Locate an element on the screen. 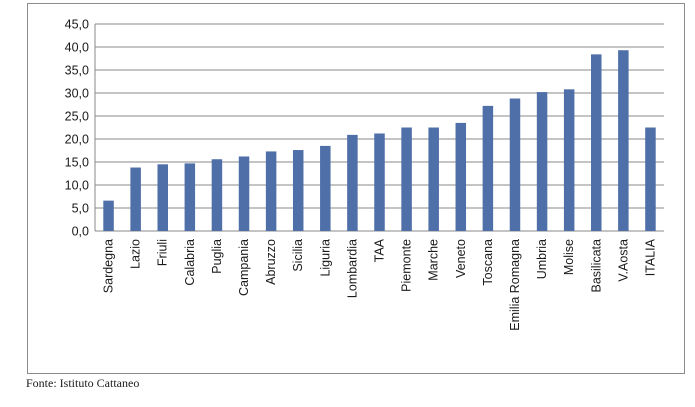 The image size is (695, 407). category-label: Toscana is located at coordinates (488, 262).